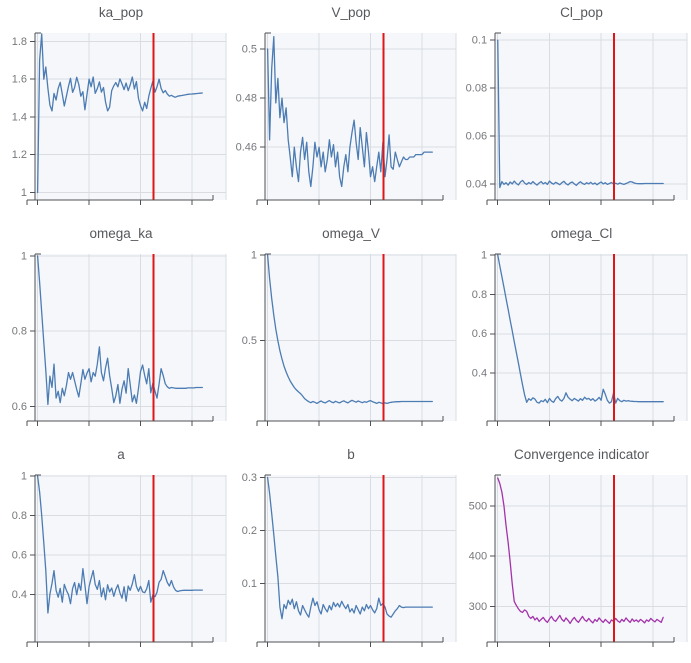  I want to click on subplot-b: 0.1 0.2 0.3 b, so click(345, 552).